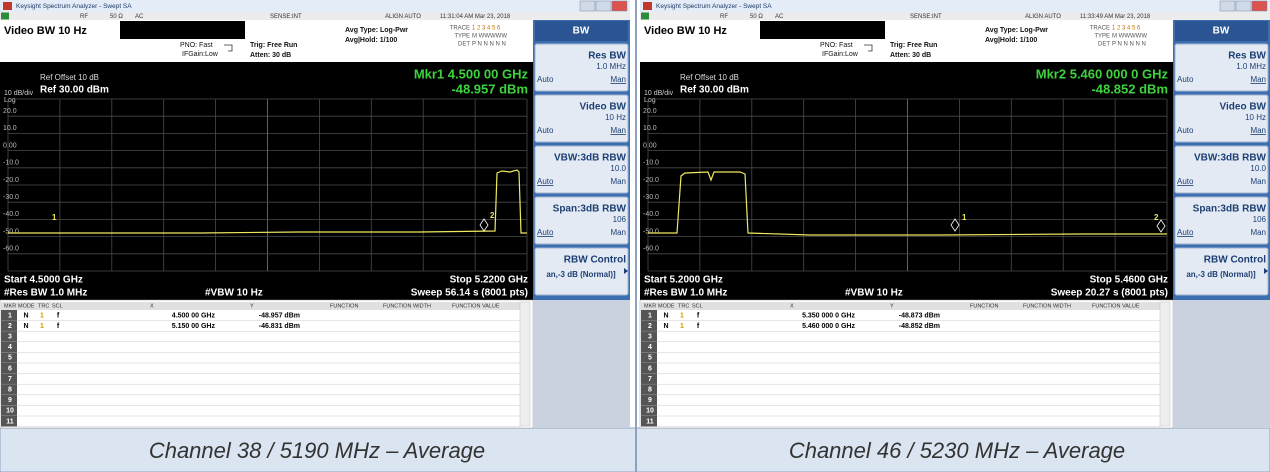 The height and width of the screenshot is (472, 1270). What do you see at coordinates (1126, 29) in the screenshot?
I see `trace-info: 1 2 3 4 5 6` at bounding box center [1126, 29].